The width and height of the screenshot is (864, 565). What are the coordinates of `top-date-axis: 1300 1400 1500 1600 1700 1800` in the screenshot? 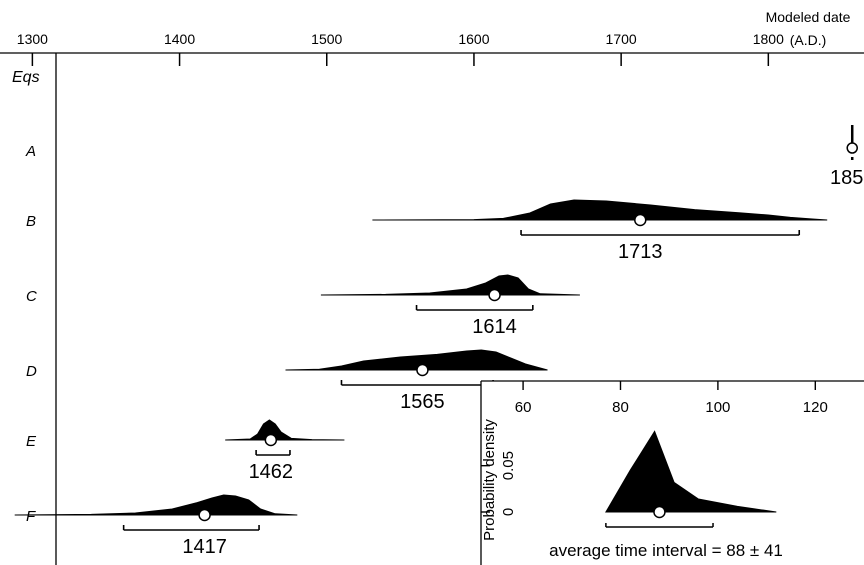 It's located at (432, 48).